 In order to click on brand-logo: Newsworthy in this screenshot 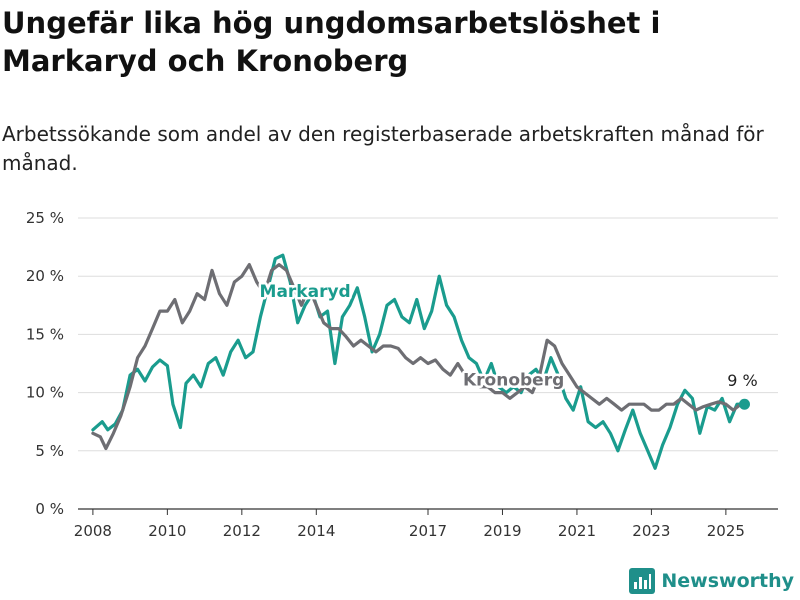, I will do `click(711, 581)`.